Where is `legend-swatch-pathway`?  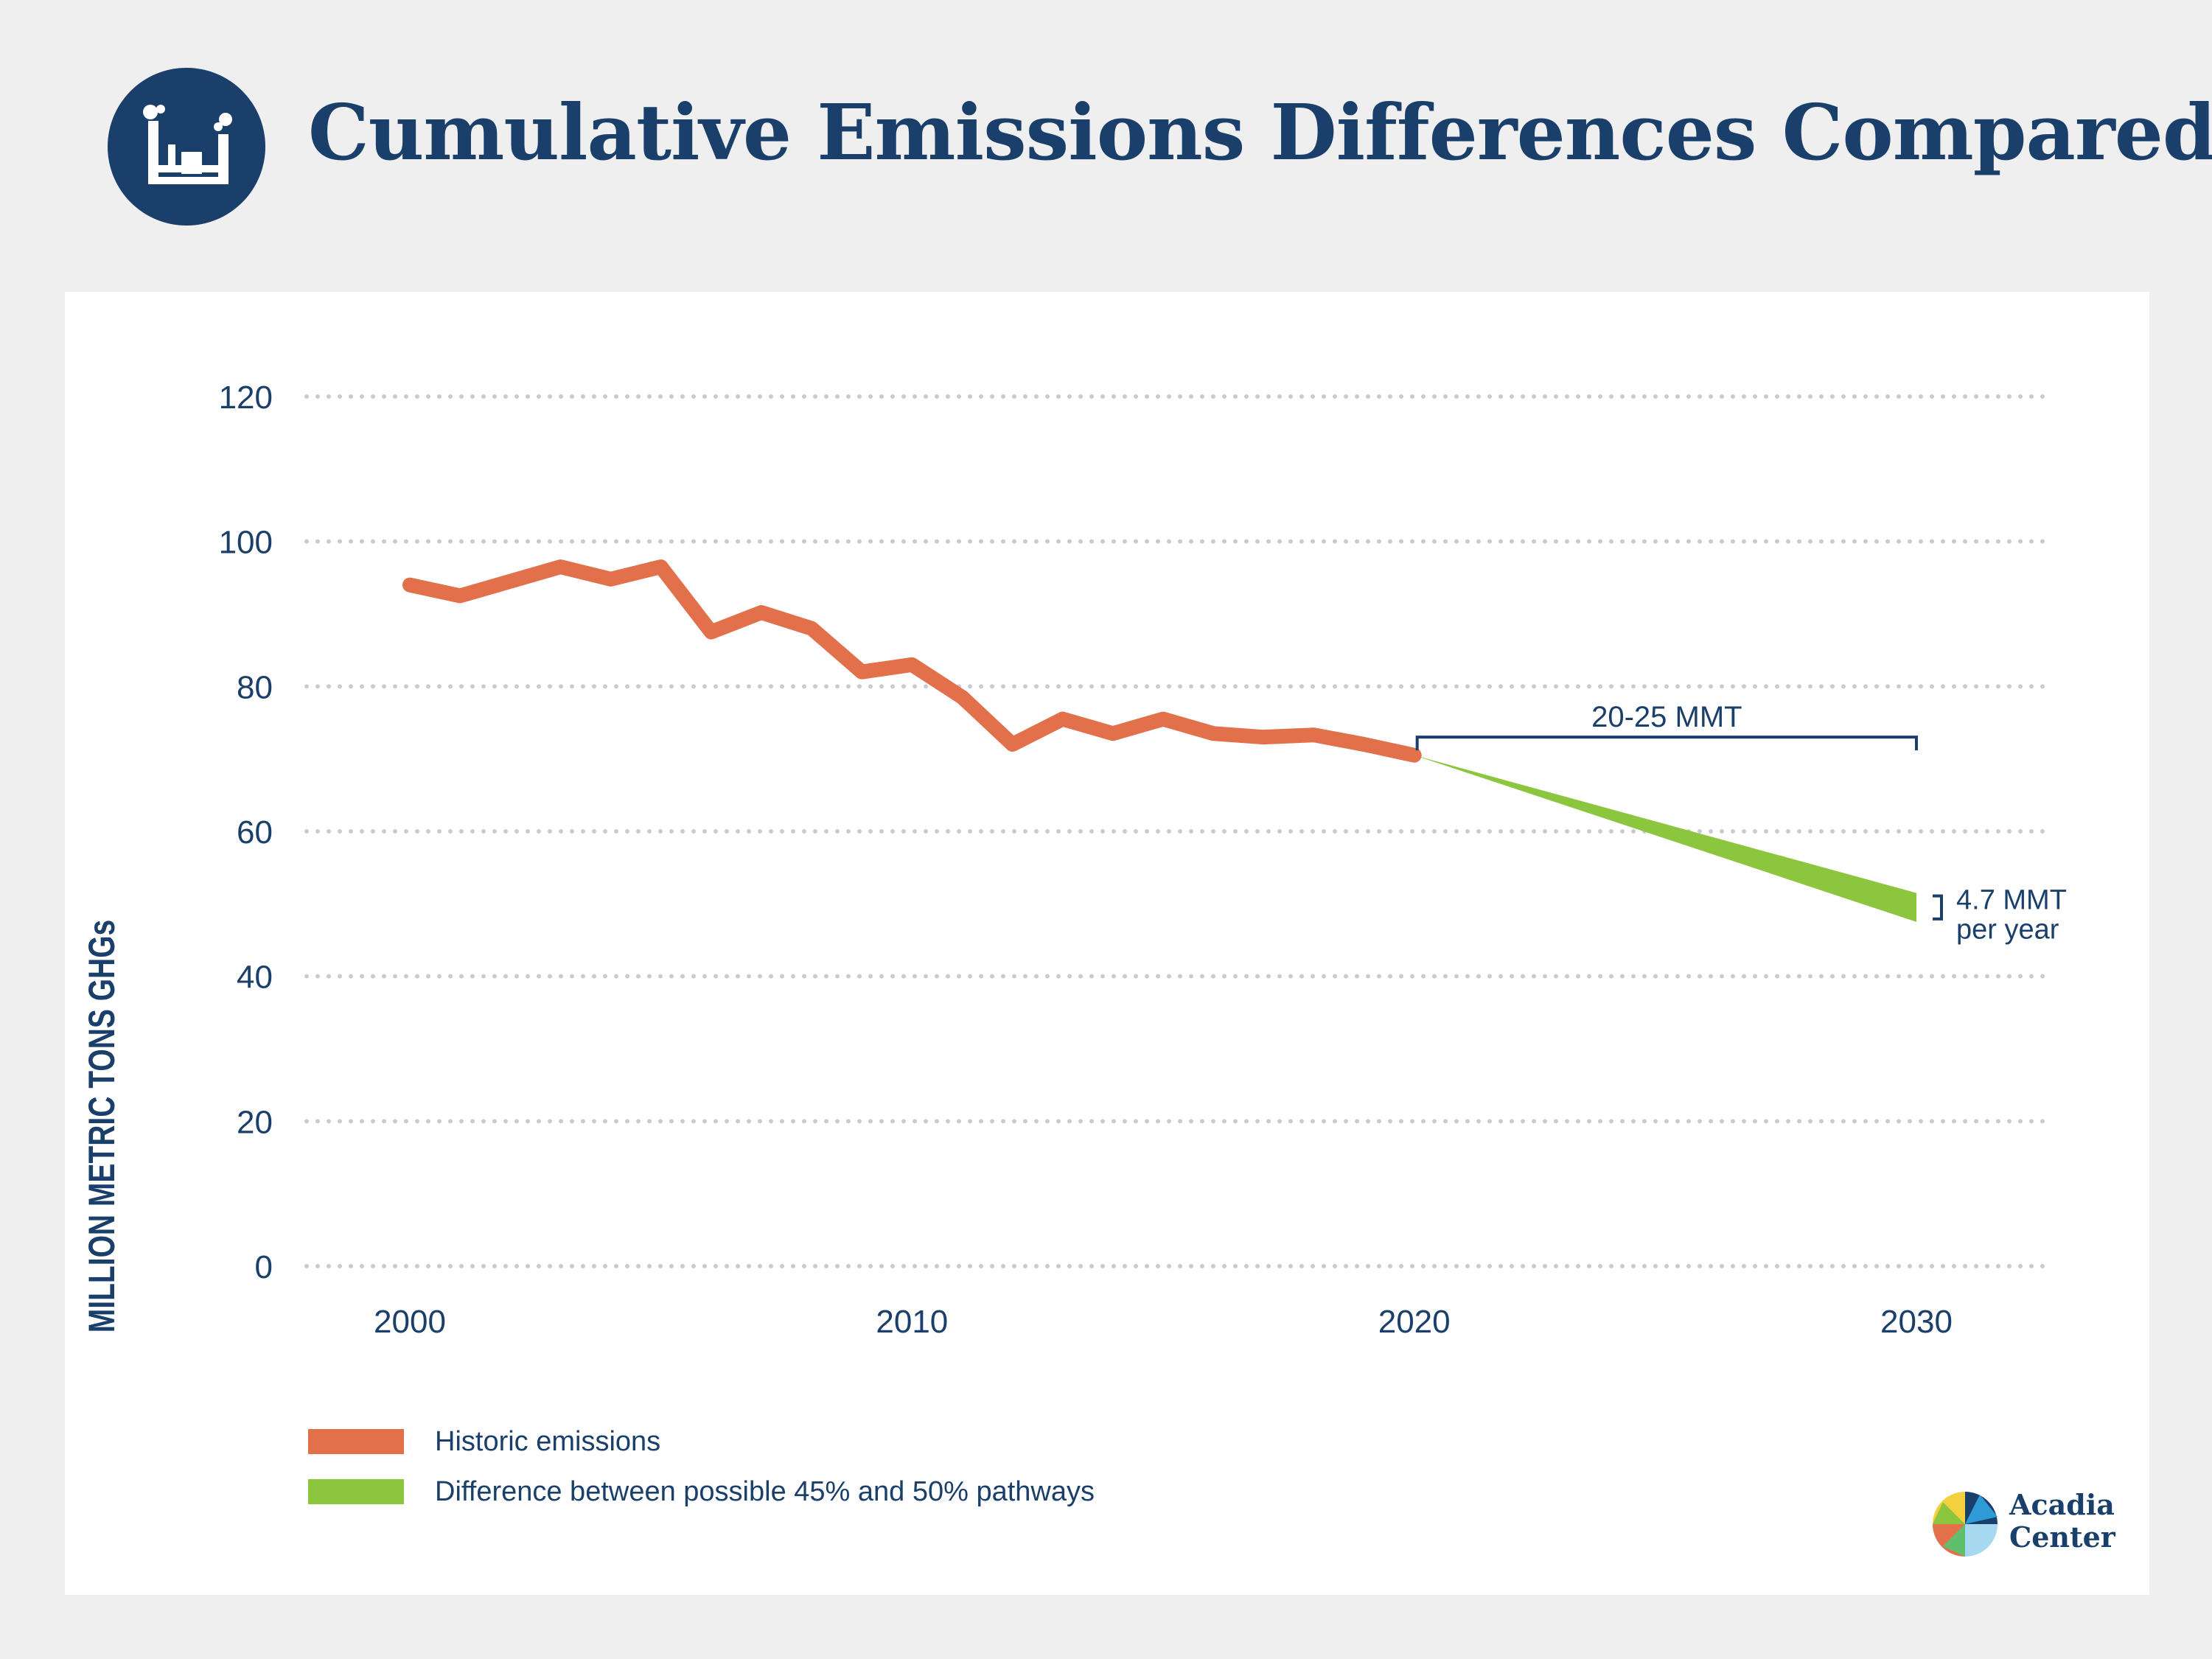
legend-swatch-pathway is located at coordinates (356, 1491).